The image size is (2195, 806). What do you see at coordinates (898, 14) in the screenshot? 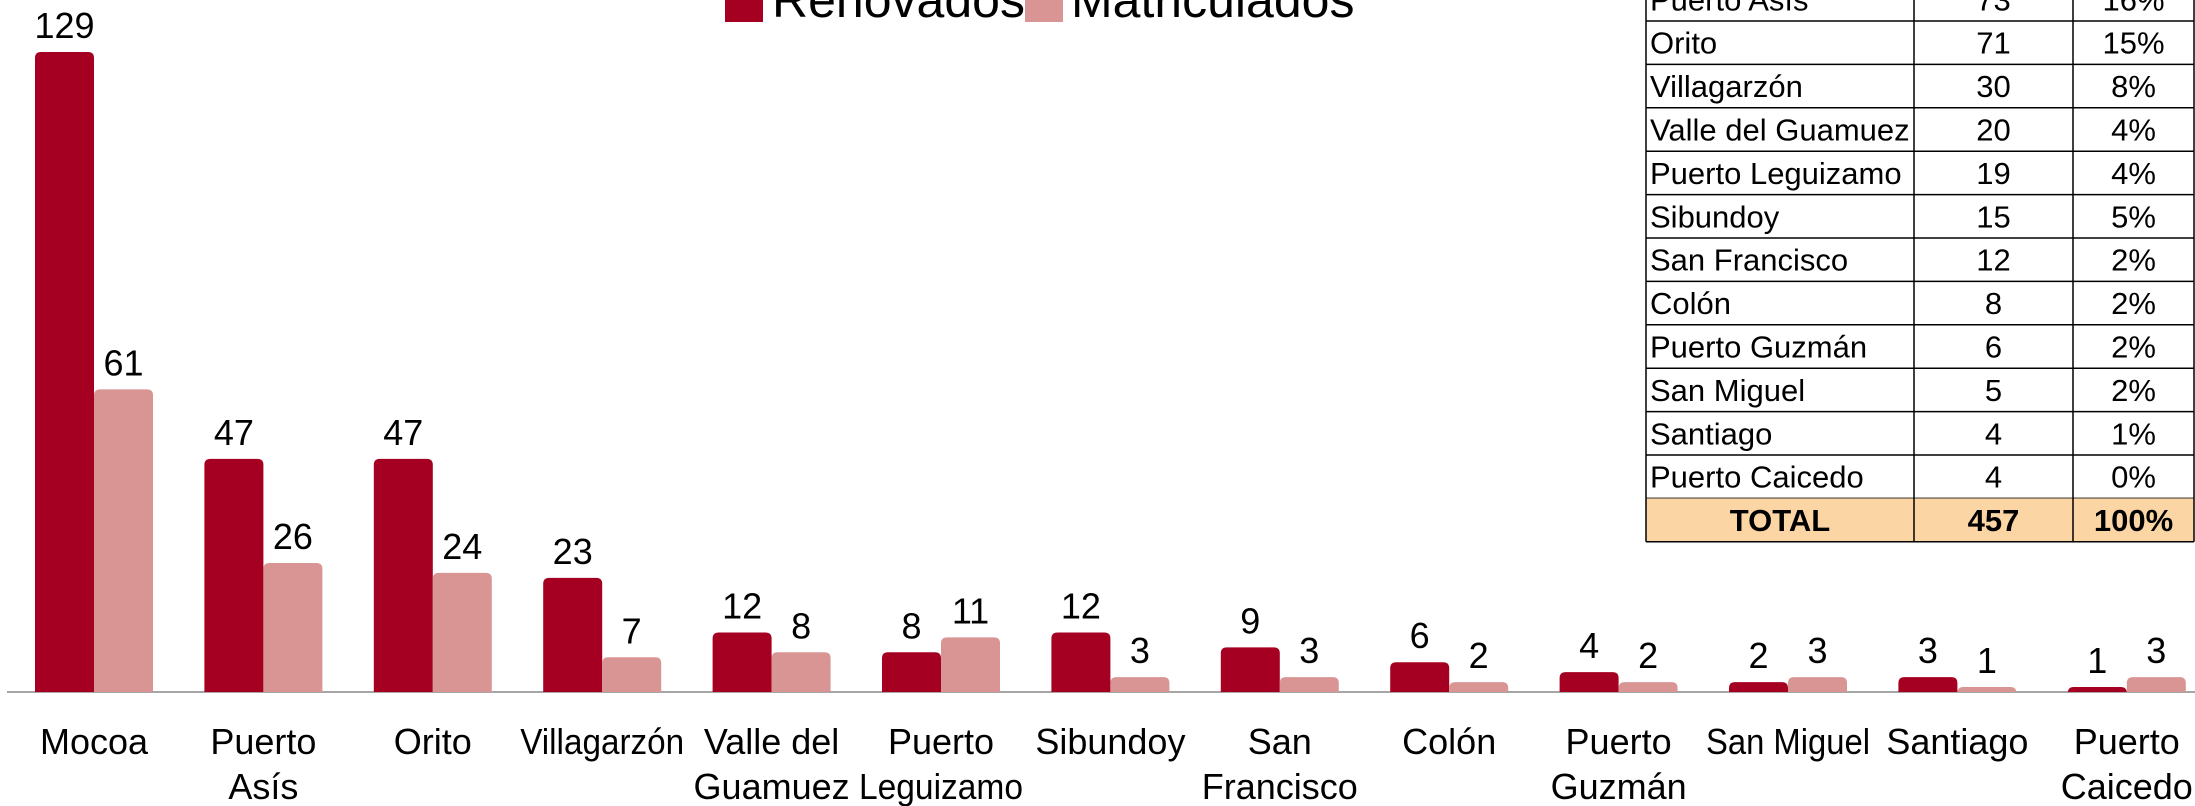
I see `legend-label: Renovados` at bounding box center [898, 14].